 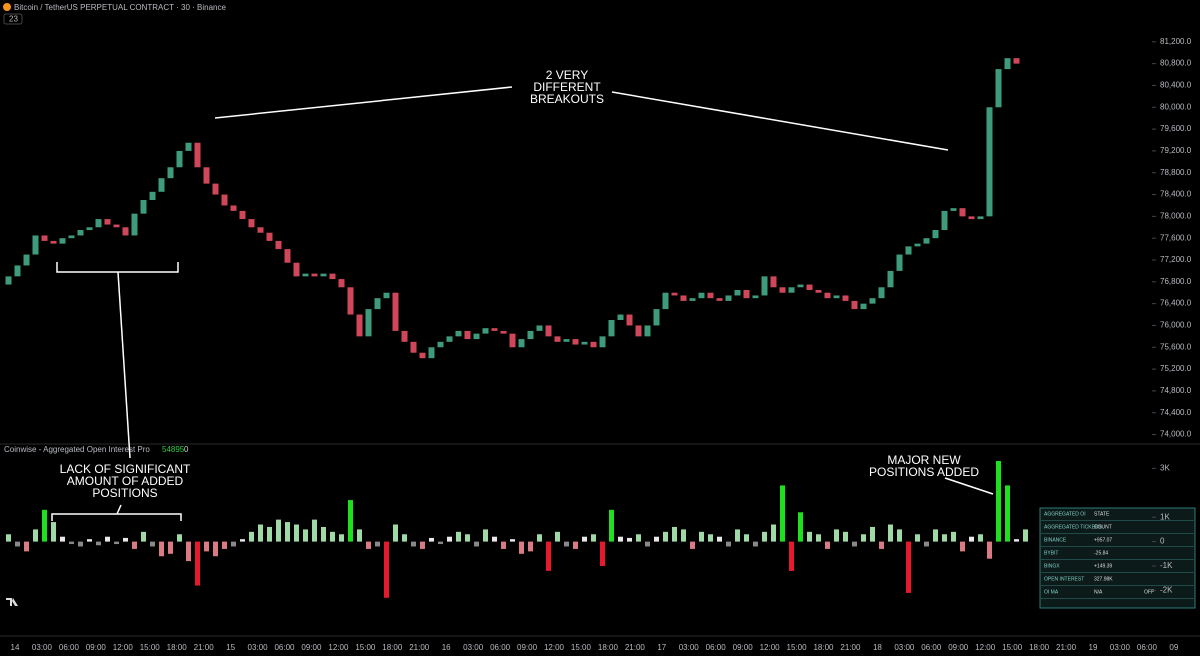 I want to click on x-tick-label: 12:00, so click(x=123, y=647).